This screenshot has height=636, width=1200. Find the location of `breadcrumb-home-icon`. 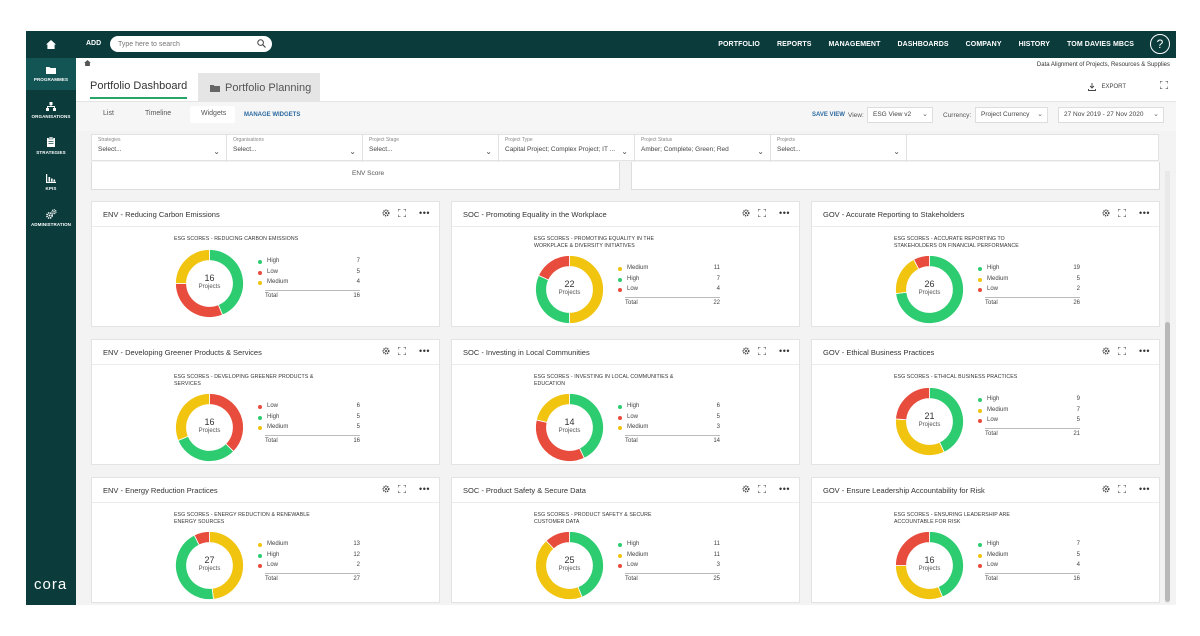

breadcrumb-home-icon is located at coordinates (87, 63).